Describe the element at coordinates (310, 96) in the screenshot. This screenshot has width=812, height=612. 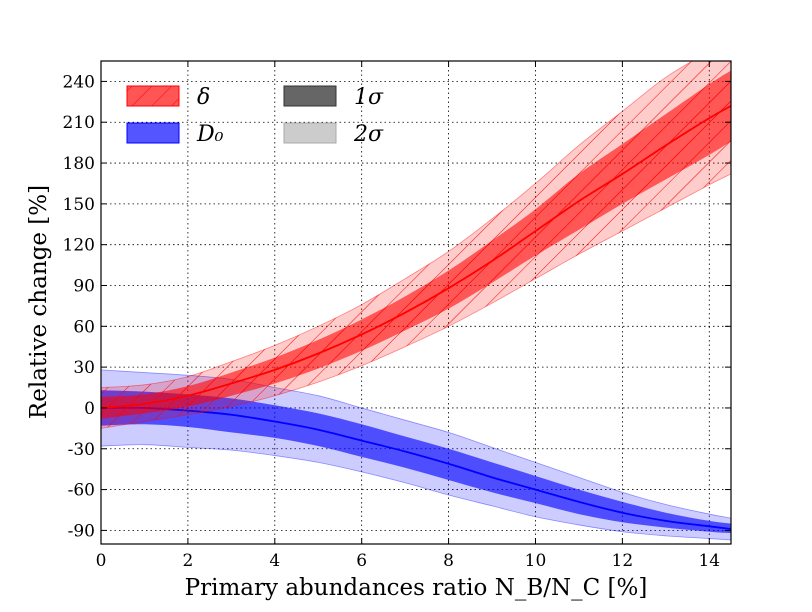
I see `legend-swatch-1sigma` at that location.